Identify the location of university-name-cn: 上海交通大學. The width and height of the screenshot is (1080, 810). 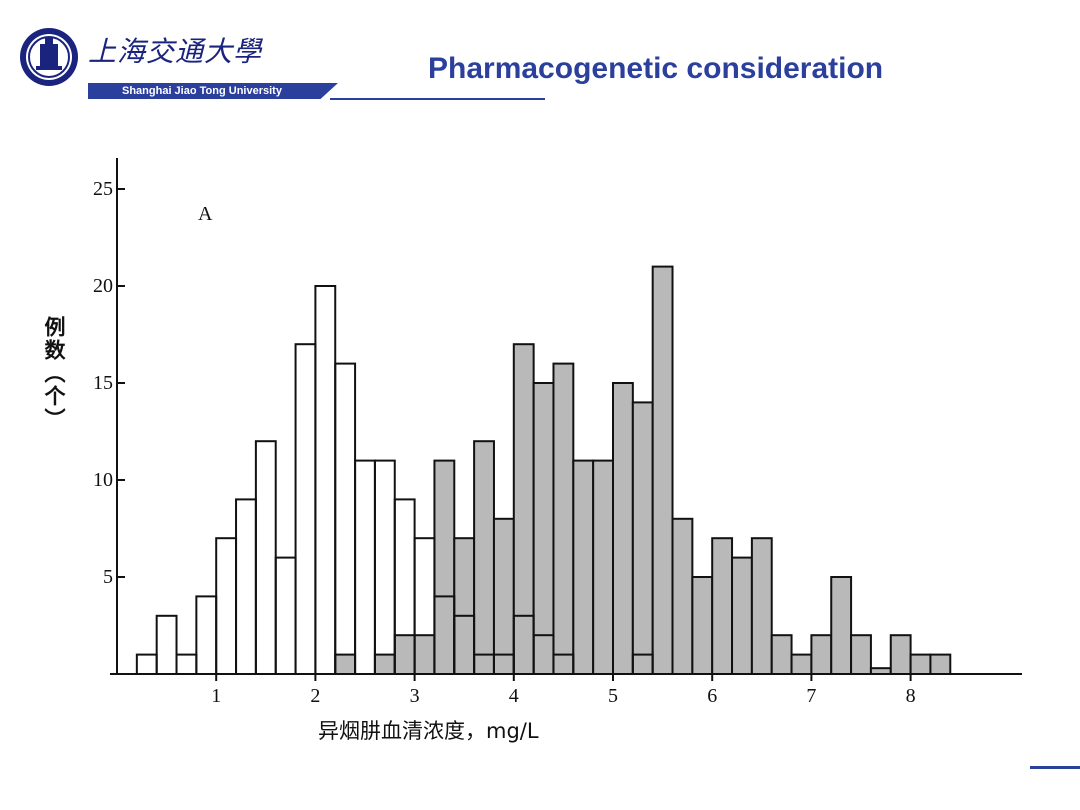
(175, 51).